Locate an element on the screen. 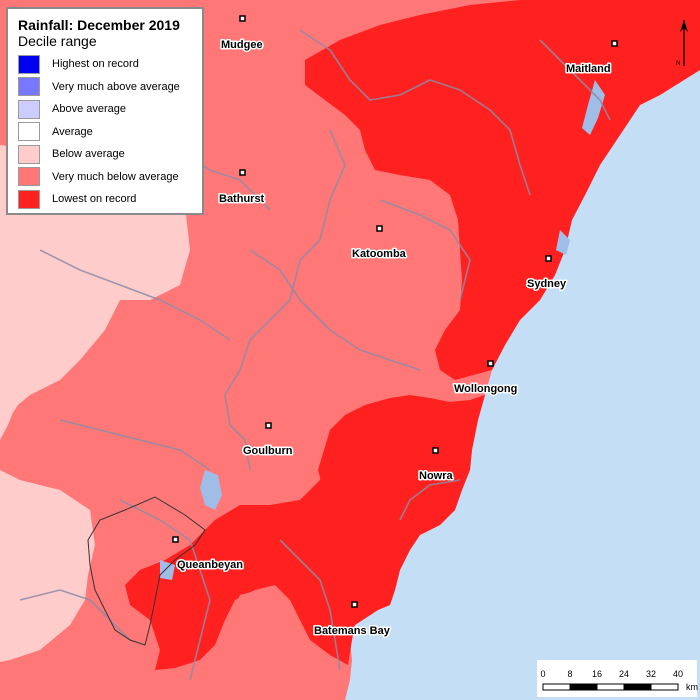  north-label: N is located at coordinates (678, 64).